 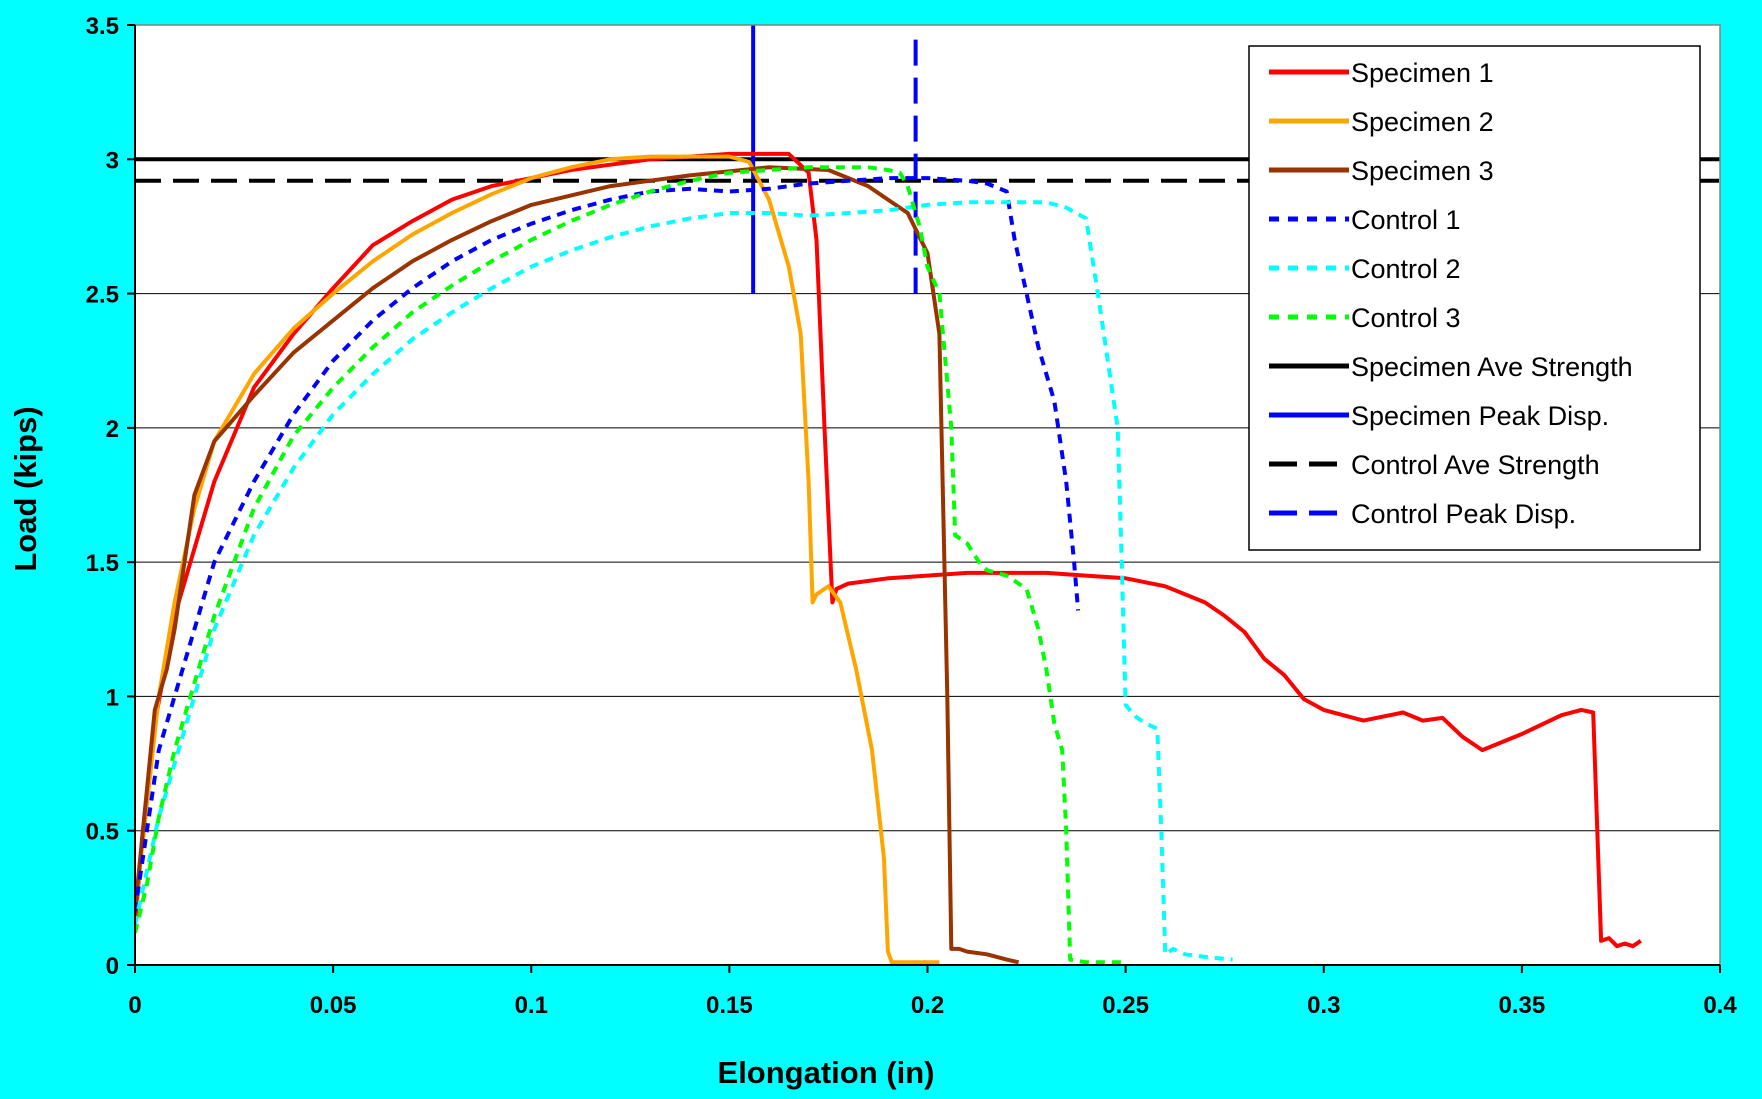 I want to click on x-tick-label: 0.05, so click(x=333, y=1005).